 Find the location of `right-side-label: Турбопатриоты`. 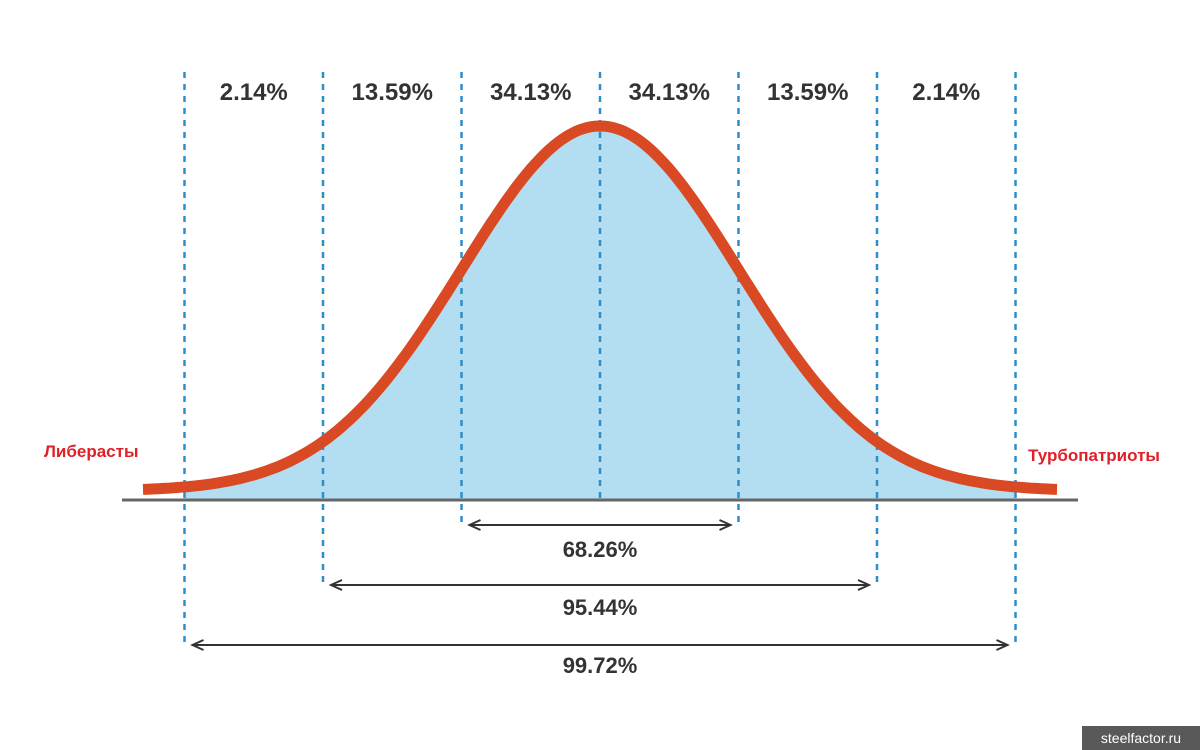

right-side-label: Турбопатриоты is located at coordinates (1094, 455).